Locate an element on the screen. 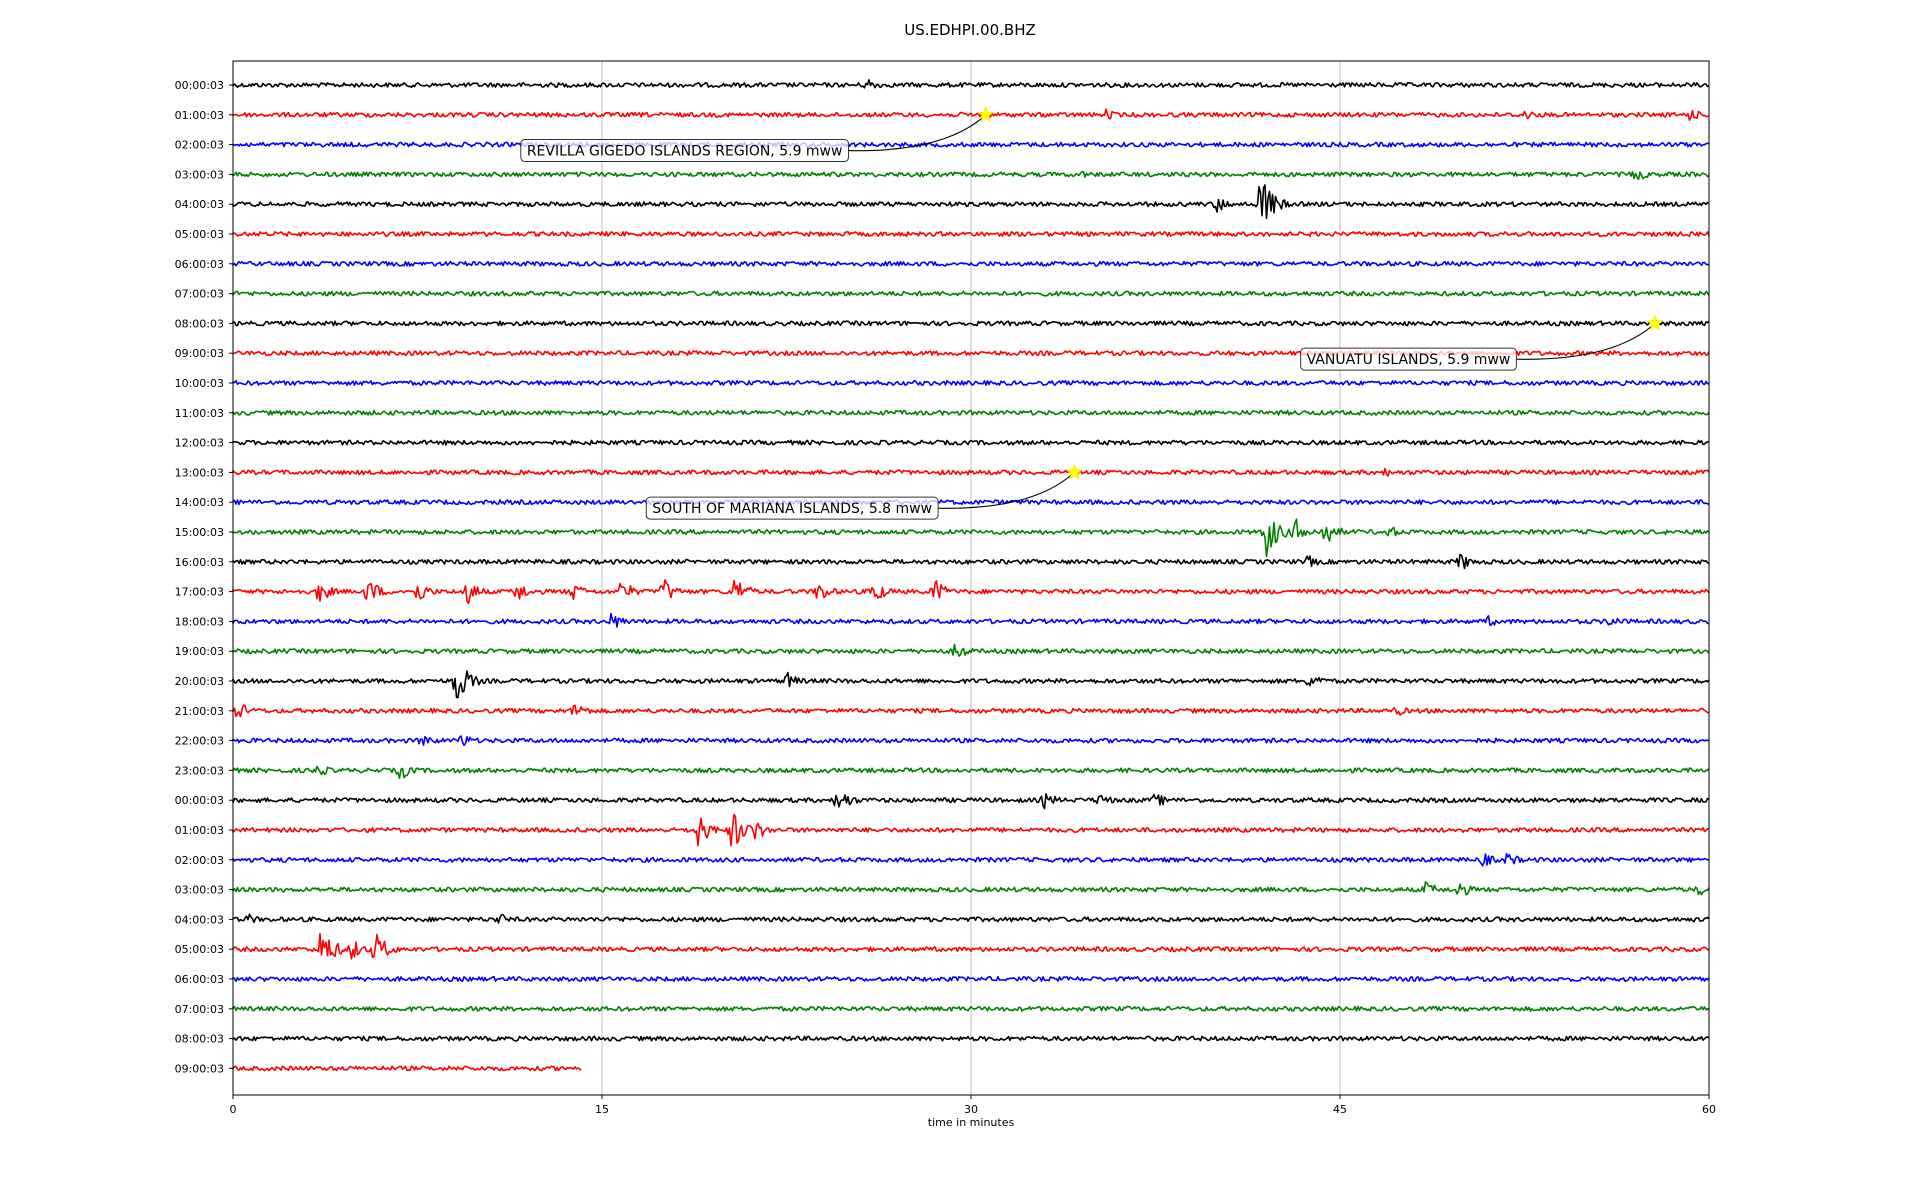 This screenshot has height=1200, width=1920. y-tick-label-14: 14:00:03 is located at coordinates (199, 502).